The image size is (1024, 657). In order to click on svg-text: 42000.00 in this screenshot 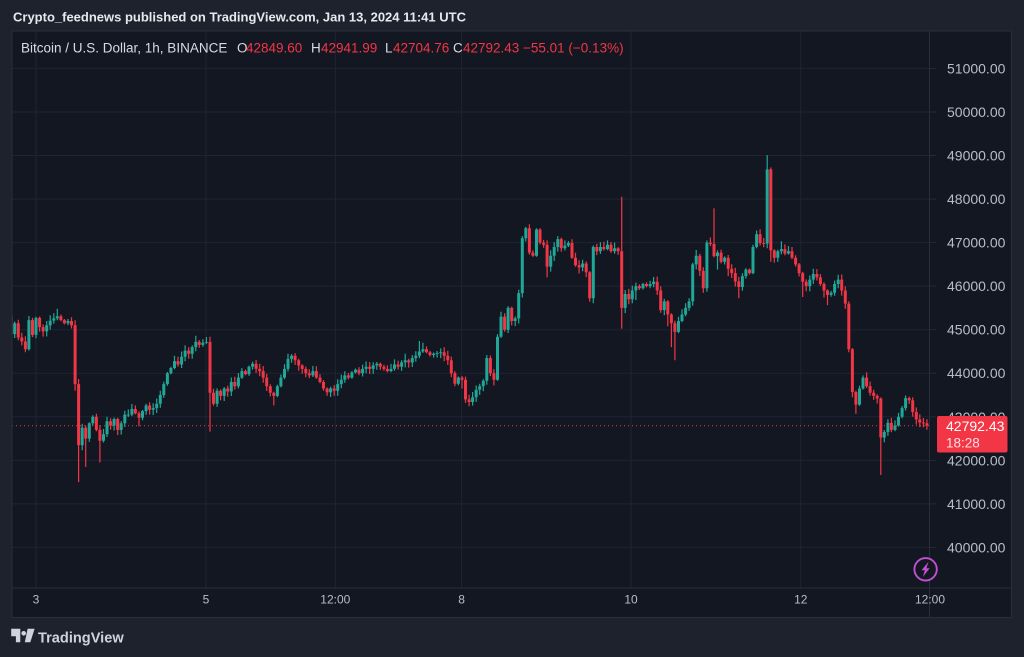, I will do `click(976, 460)`.